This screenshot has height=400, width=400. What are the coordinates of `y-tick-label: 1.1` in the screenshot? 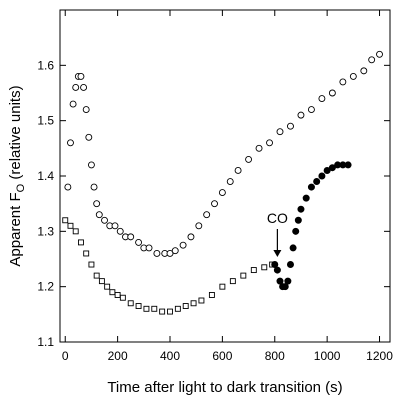 It's located at (45, 342).